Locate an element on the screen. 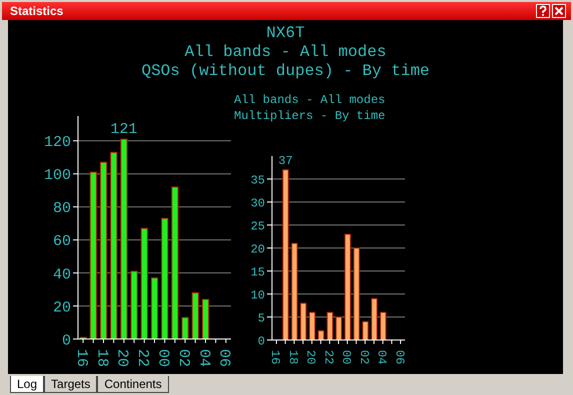 The width and height of the screenshot is (573, 395). chart-title: All bands - All modes Multipliers - By time is located at coordinates (310, 108).